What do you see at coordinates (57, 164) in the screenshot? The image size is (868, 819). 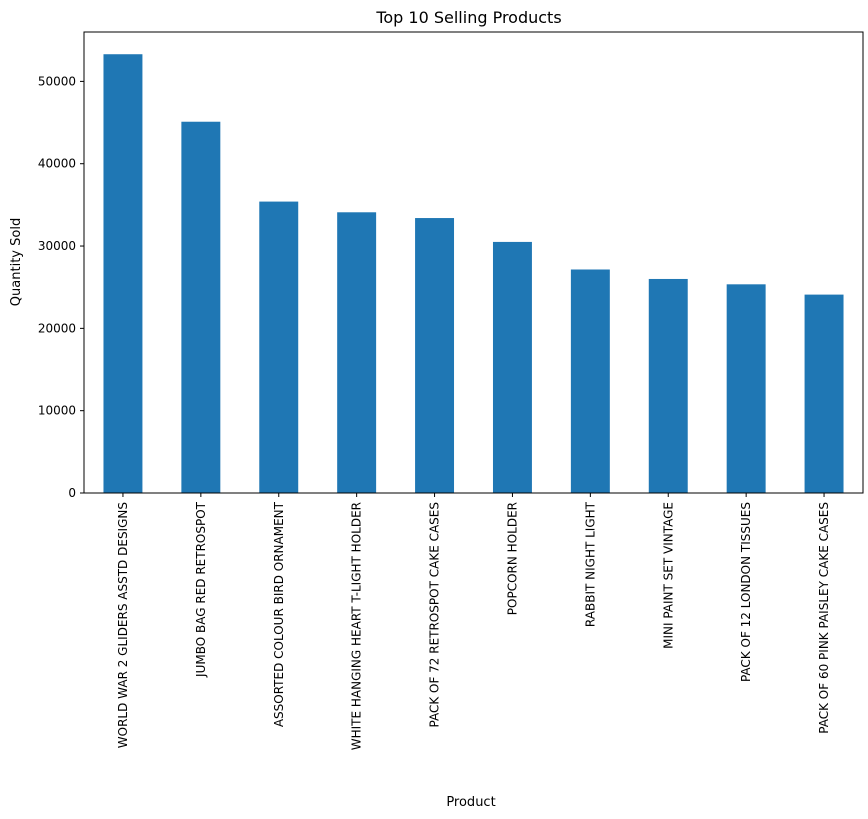 I see `y-tick-label: 40000` at bounding box center [57, 164].